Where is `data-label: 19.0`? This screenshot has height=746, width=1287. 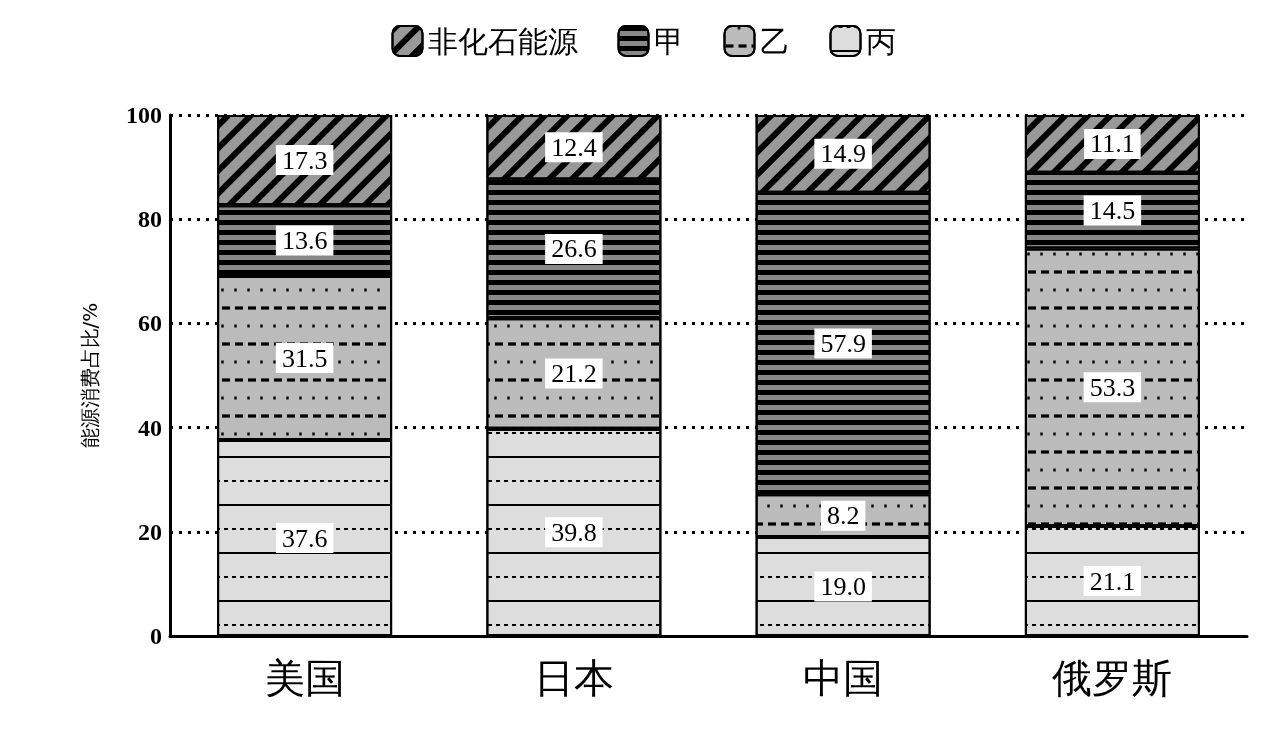 data-label: 19.0 is located at coordinates (843, 587).